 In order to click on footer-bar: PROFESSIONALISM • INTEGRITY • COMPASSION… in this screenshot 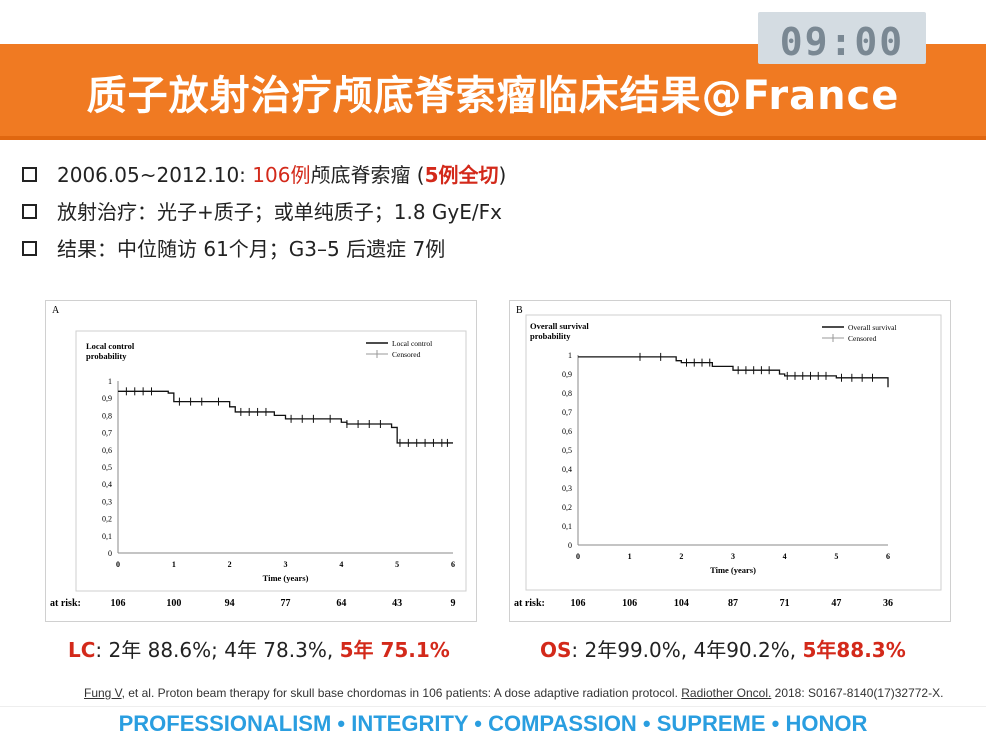, I will do `click(493, 723)`.